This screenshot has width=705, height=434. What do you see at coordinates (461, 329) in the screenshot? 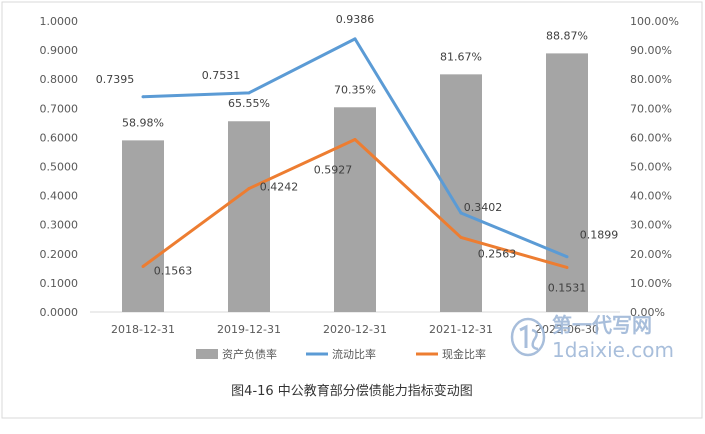
I see `x-tick-label: 2021-12-31` at bounding box center [461, 329].